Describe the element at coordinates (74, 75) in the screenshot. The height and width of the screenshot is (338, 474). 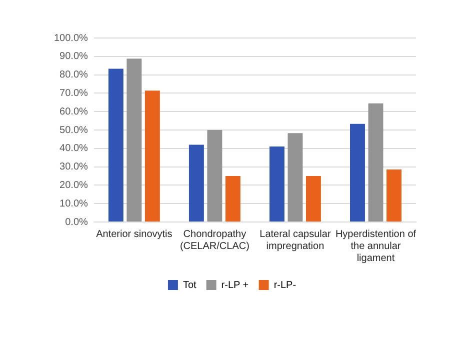
I see `y-tick-label: 80.0%` at that location.